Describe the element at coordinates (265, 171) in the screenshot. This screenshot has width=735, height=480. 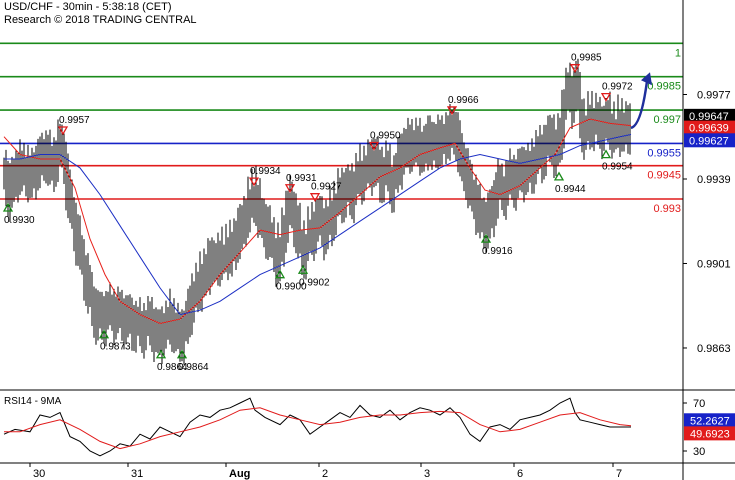
I see `extreme-label: 0.9934` at that location.